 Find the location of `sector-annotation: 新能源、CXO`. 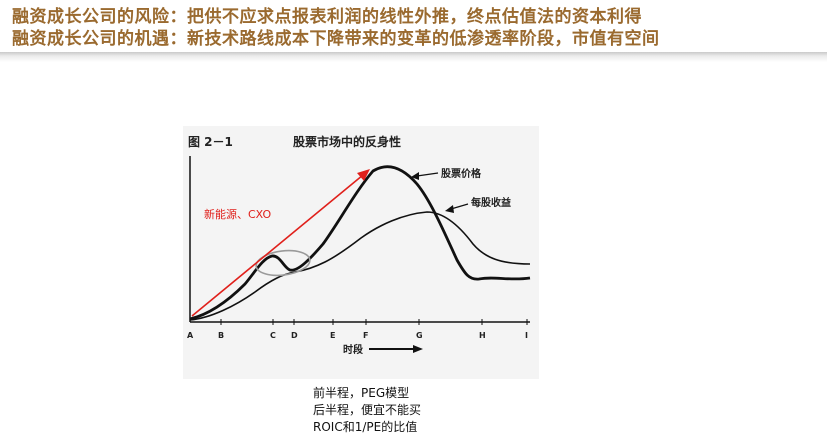

sector-annotation: 新能源、CXO is located at coordinates (238, 214).